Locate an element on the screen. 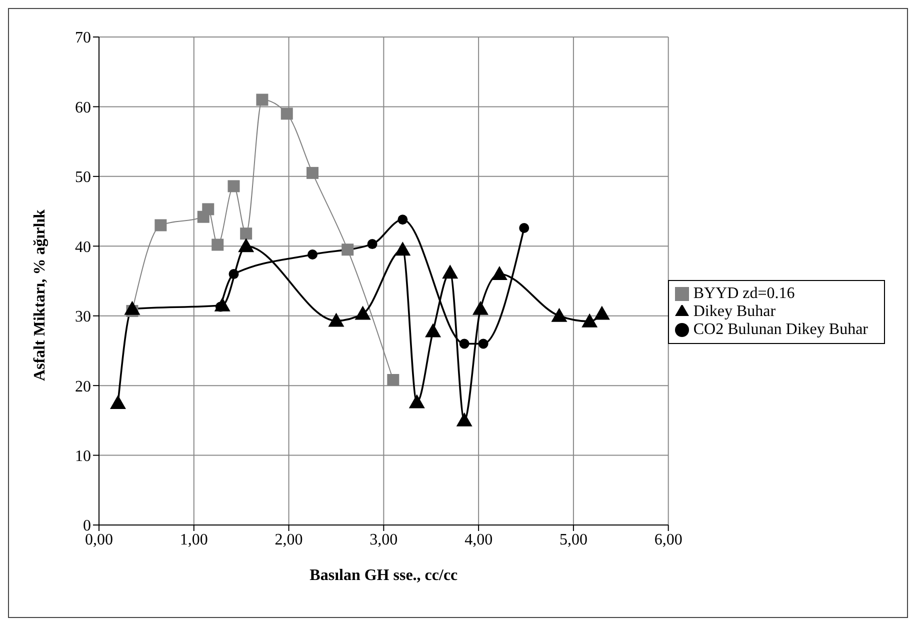  x-tick-label: 2,00 is located at coordinates (288, 539).